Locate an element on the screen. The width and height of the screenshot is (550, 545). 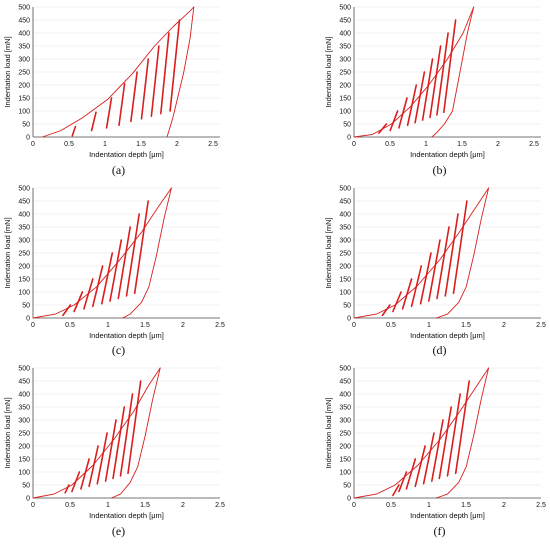
panel-label: (d) is located at coordinates (440, 350).